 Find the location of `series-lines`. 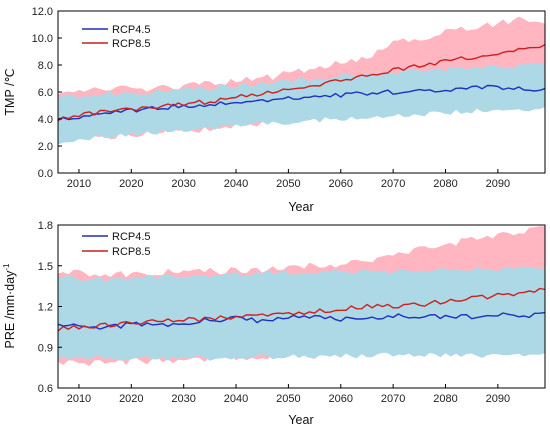

series-lines is located at coordinates (301, 309).